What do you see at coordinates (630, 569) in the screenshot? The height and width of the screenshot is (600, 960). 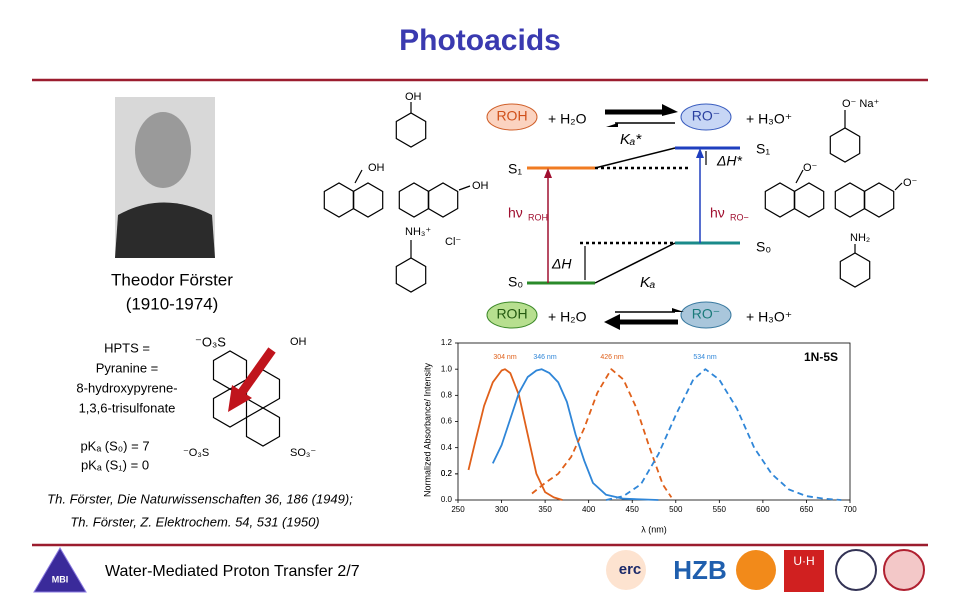 I see `logo-text: erc` at bounding box center [630, 569].